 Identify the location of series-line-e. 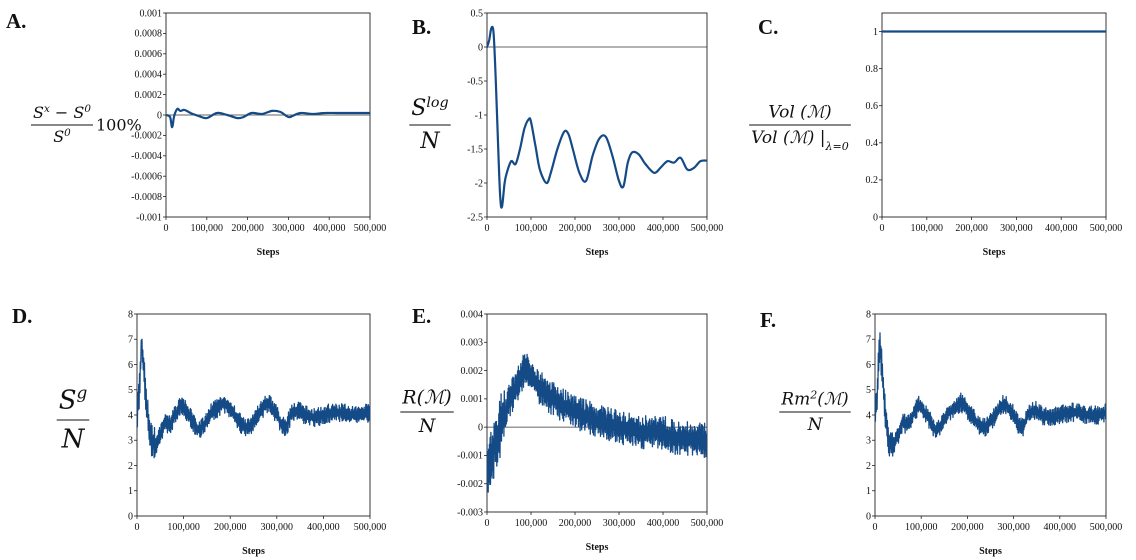
(597, 423).